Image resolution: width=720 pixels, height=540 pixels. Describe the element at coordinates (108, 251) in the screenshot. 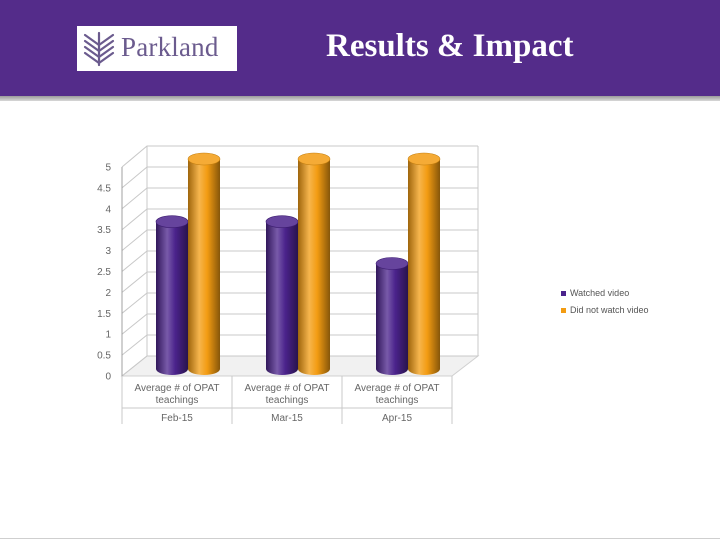

I see `y-tick-label: 3` at that location.